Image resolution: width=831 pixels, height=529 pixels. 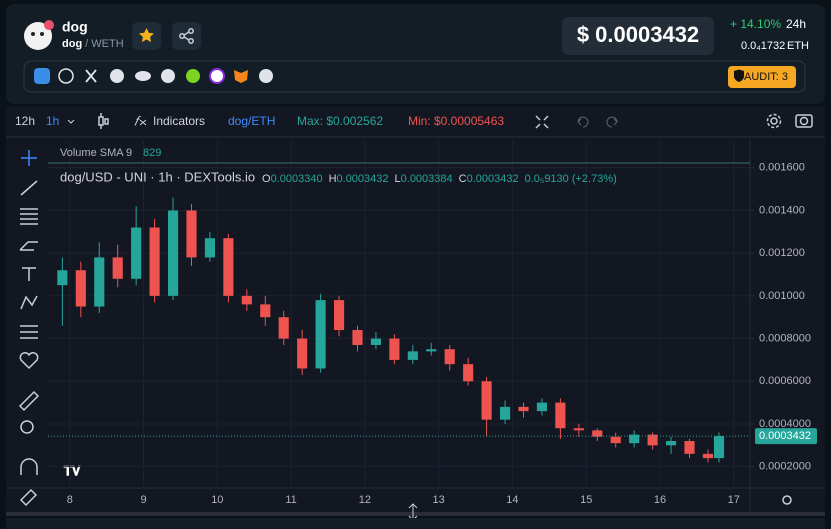 What do you see at coordinates (193, 76) in the screenshot?
I see `coingecko-link` at bounding box center [193, 76].